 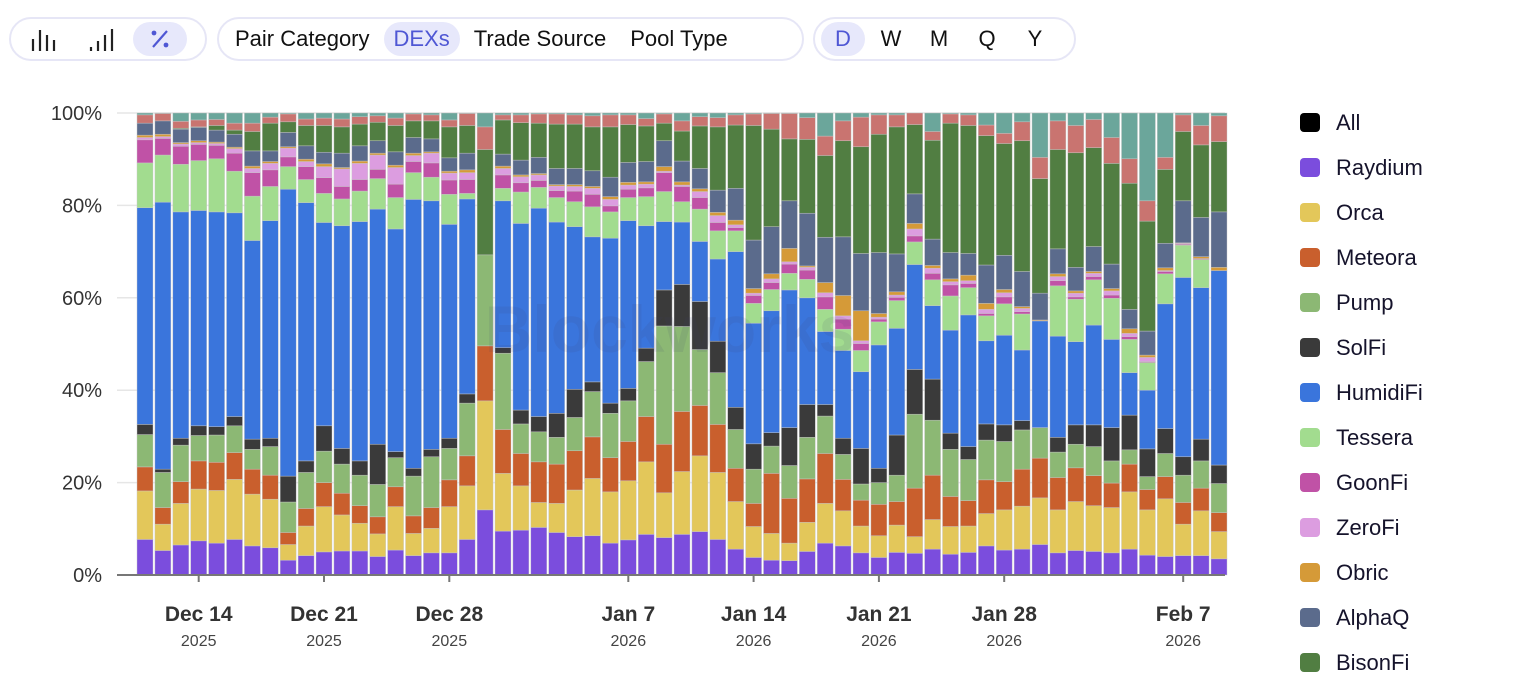 What do you see at coordinates (540, 38) in the screenshot?
I see `tab-trade-source: Trade Source` at bounding box center [540, 38].